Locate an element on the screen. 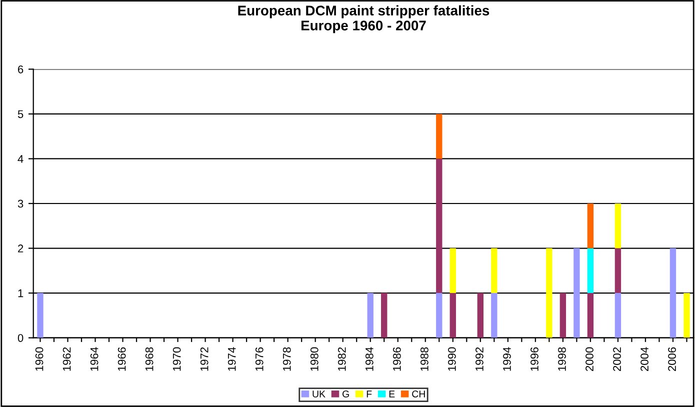 The height and width of the screenshot is (407, 695). x-tick-label: 1970 is located at coordinates (176, 359).